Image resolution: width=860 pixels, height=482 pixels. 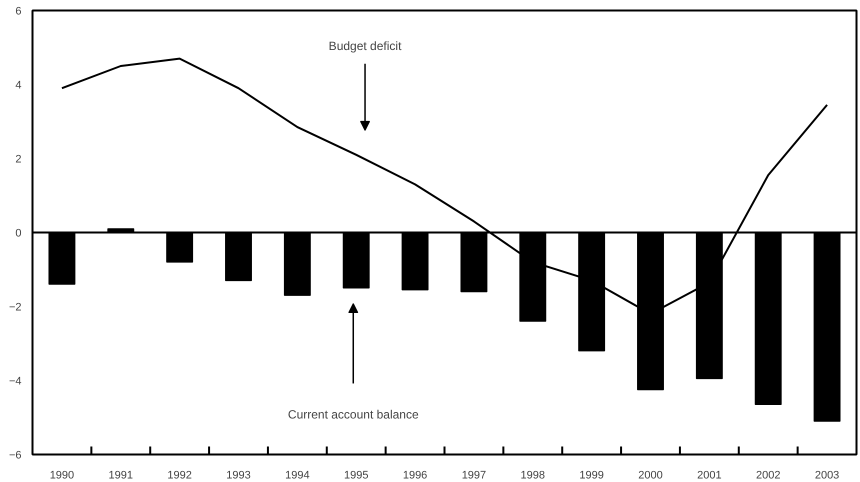 What do you see at coordinates (297, 476) in the screenshot?
I see `x-tick-label: 1994` at bounding box center [297, 476].